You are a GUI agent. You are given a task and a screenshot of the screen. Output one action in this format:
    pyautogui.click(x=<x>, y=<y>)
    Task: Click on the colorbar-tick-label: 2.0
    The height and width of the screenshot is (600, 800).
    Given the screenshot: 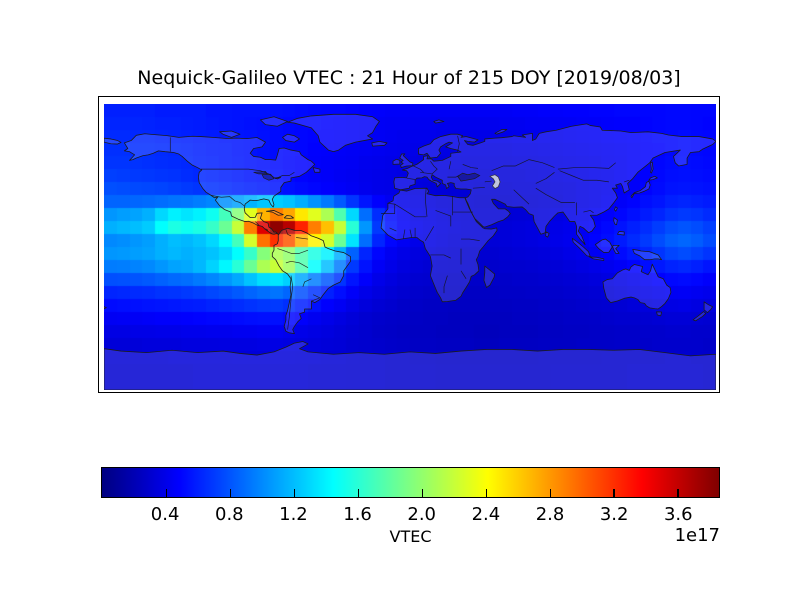 What is the action you would take?
    pyautogui.click(x=422, y=514)
    